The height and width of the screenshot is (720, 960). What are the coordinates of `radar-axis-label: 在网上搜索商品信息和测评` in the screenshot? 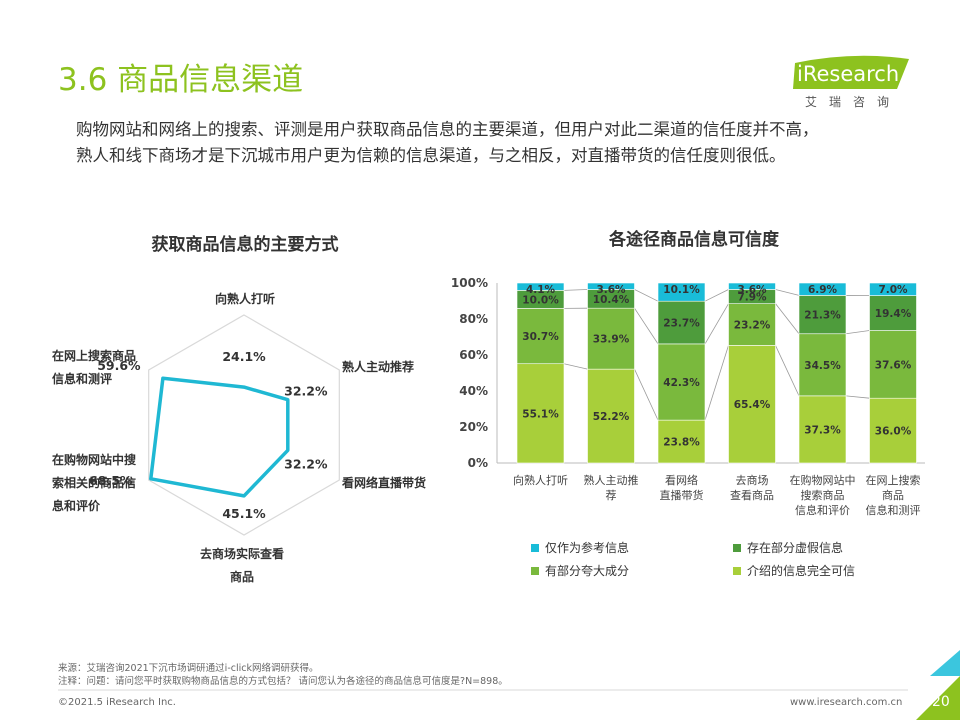 It's located at (94, 367).